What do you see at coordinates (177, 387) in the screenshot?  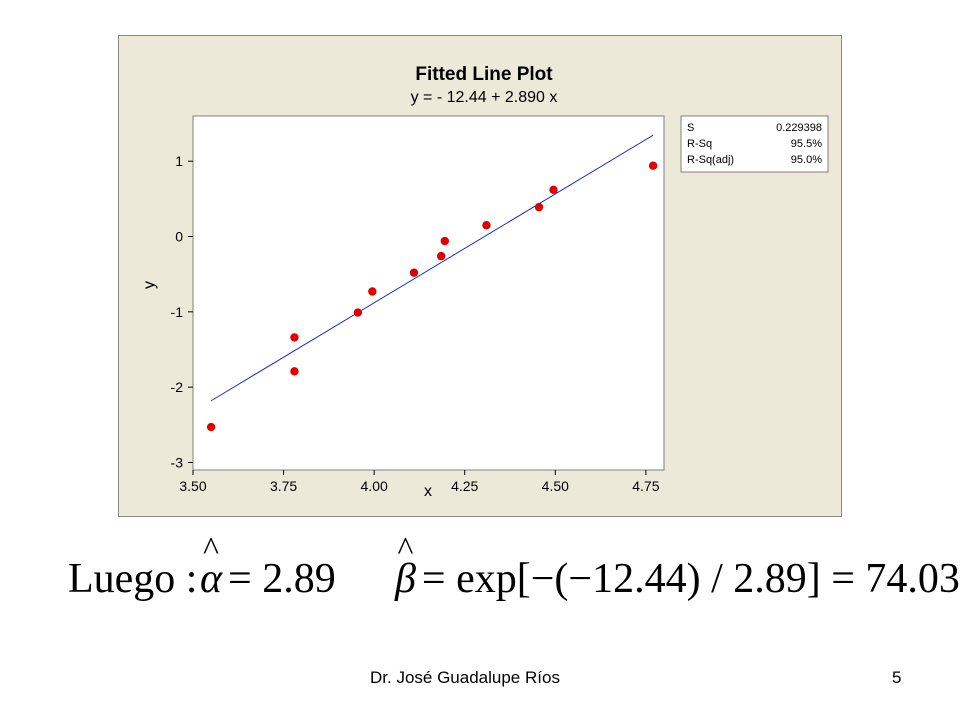 I see `y-tick-label: -2` at bounding box center [177, 387].